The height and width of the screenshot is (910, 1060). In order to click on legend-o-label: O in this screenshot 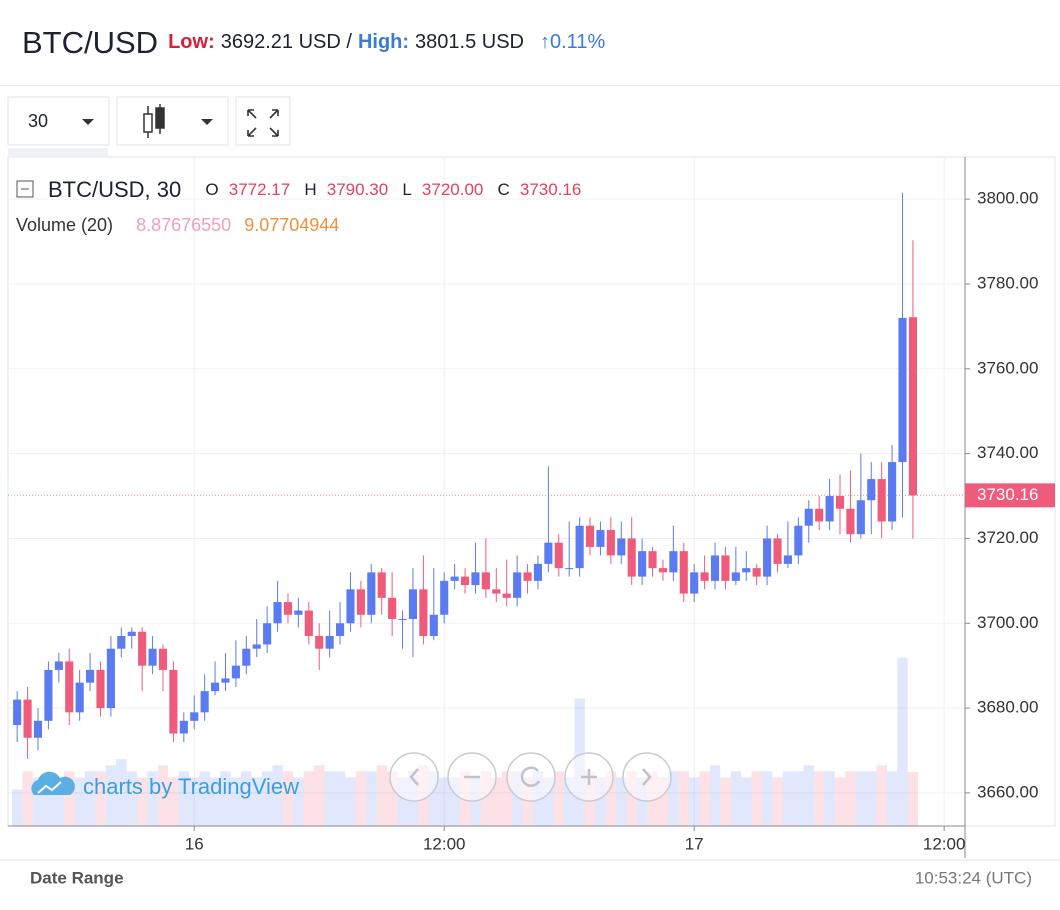, I will do `click(211, 189)`.